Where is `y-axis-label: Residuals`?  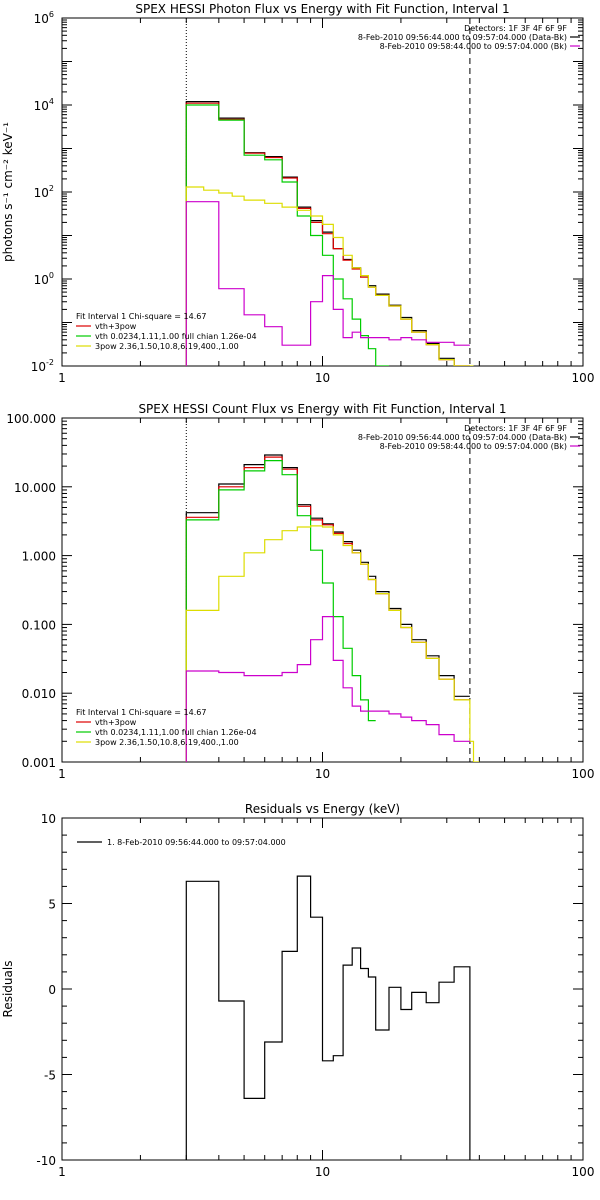
y-axis-label: Residuals is located at coordinates (8, 989).